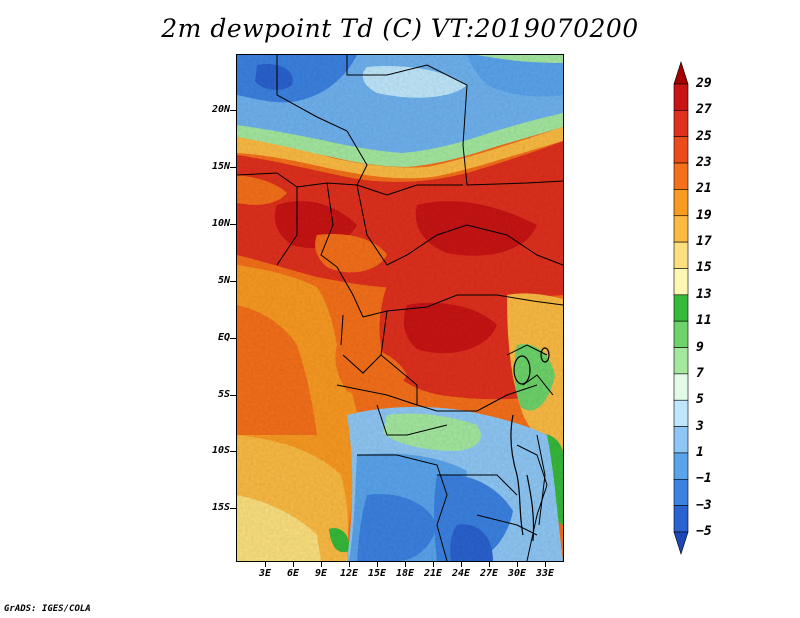  What do you see at coordinates (223, 394) in the screenshot?
I see `lat-label-5s: 5S` at bounding box center [223, 394].